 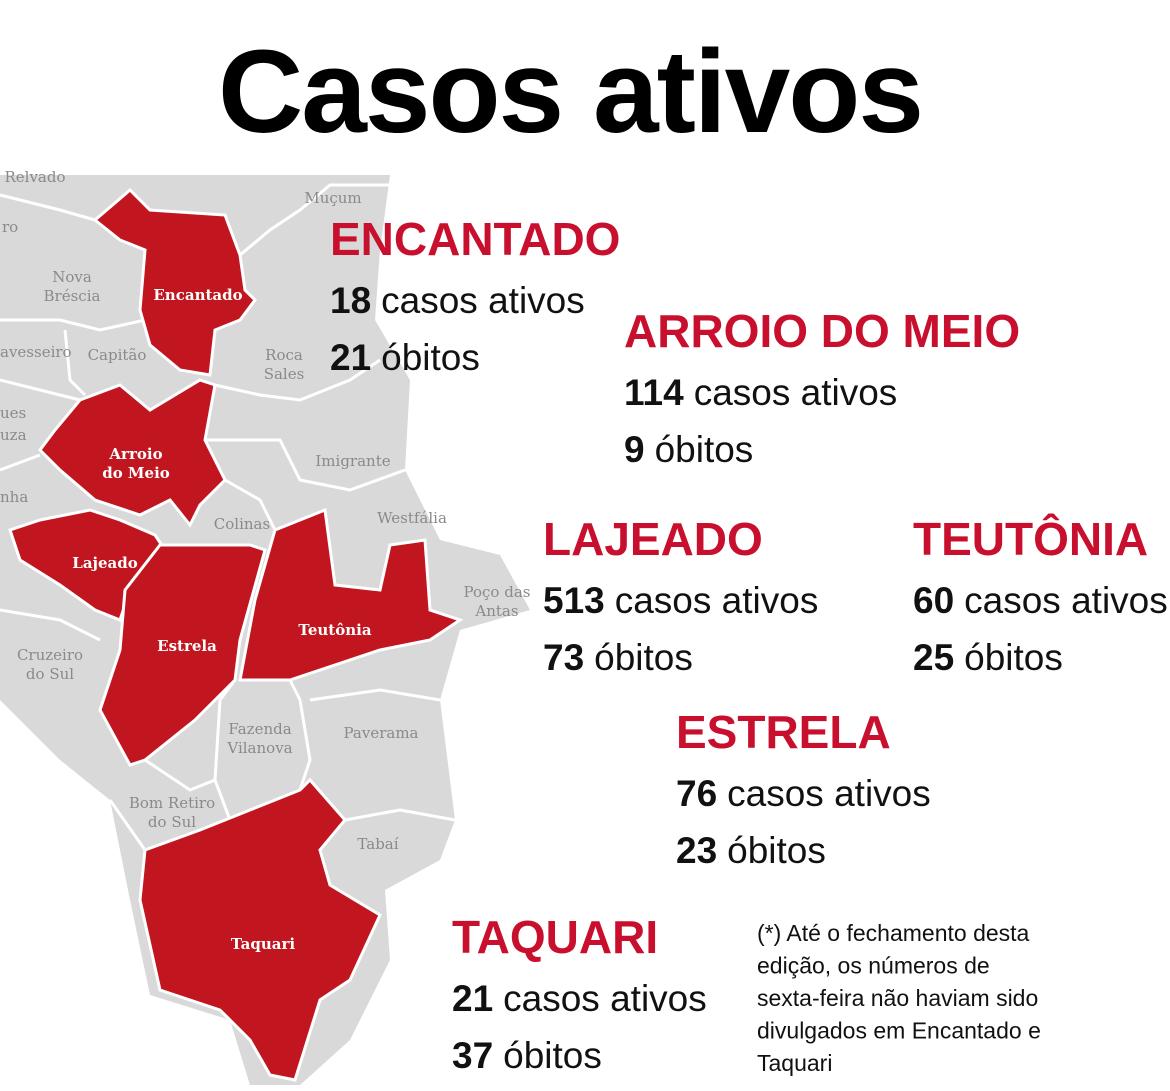 I want to click on highlighted-map-label: Encantado, so click(x=197, y=295).